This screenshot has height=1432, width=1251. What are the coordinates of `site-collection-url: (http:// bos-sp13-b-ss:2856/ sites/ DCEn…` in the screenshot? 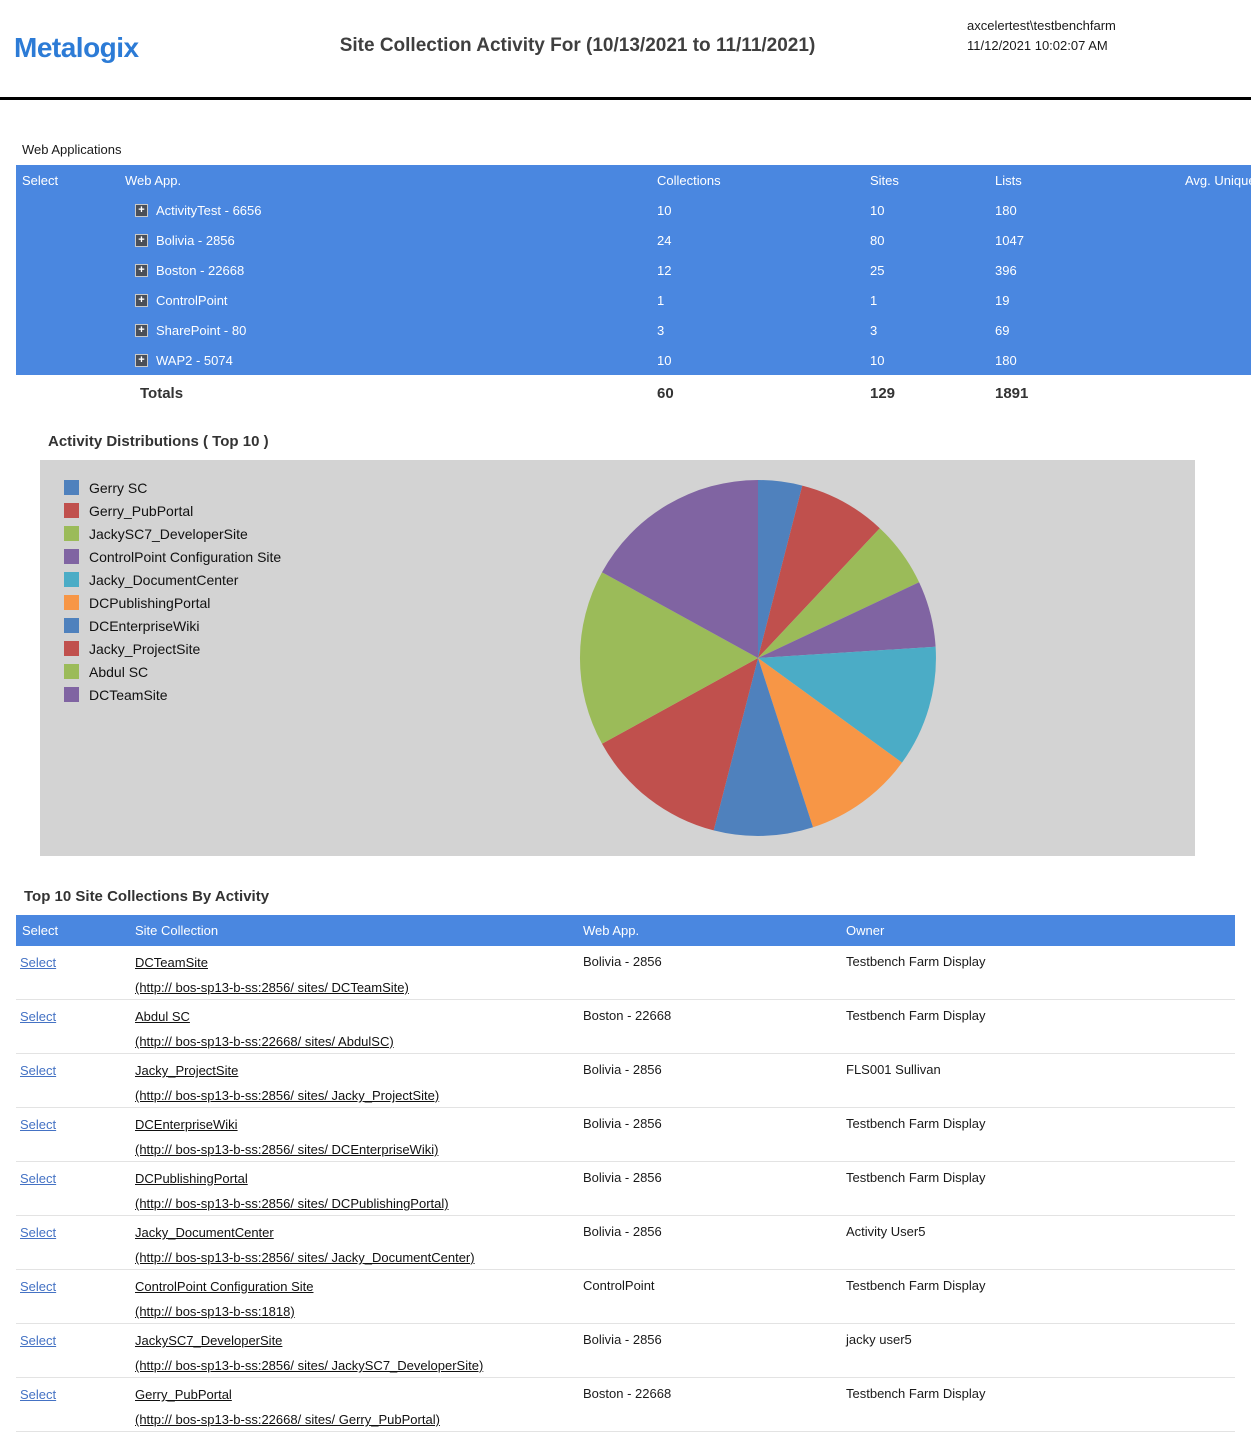 It's located at (287, 1149).